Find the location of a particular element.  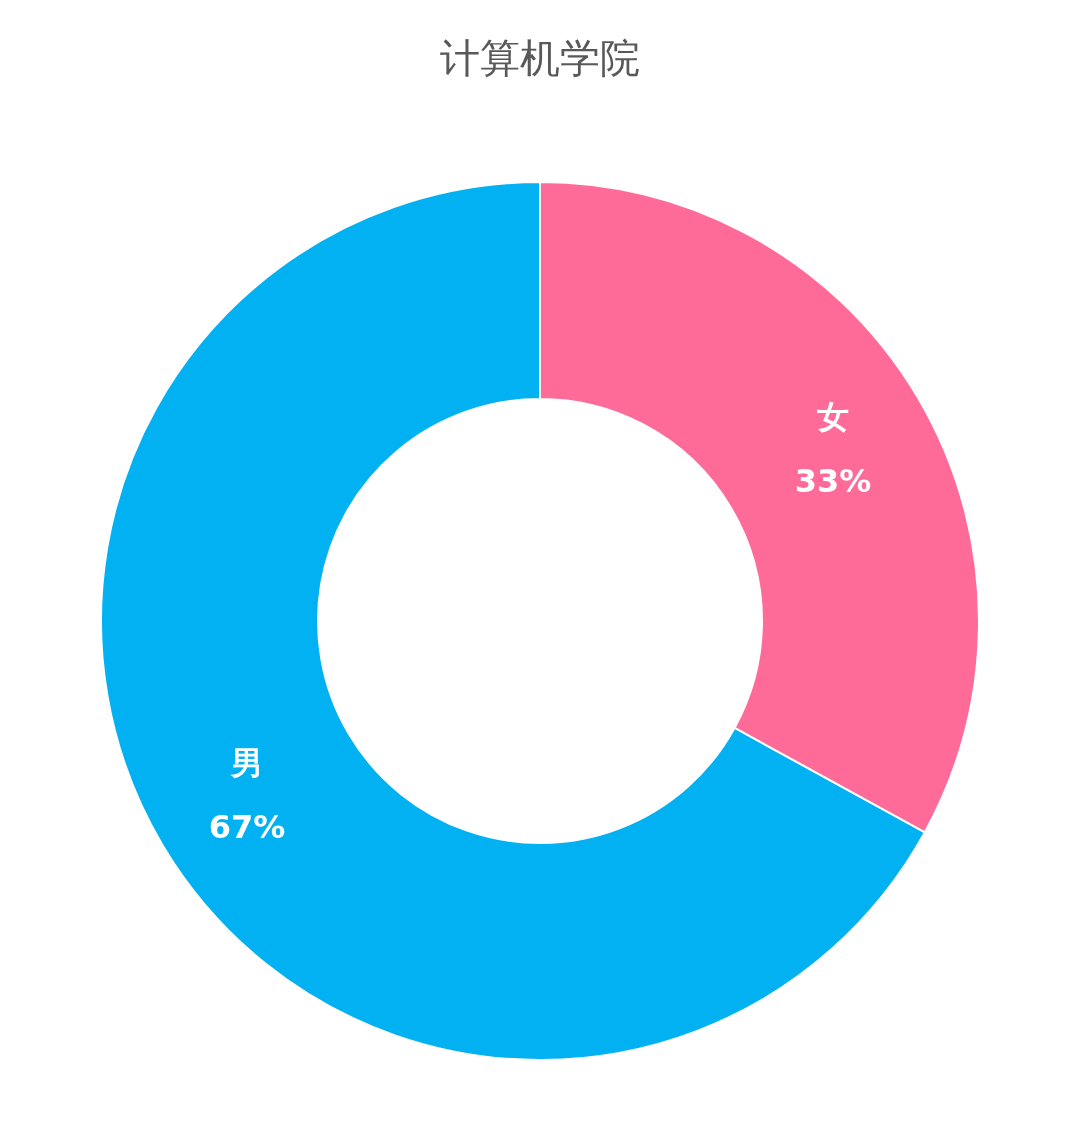

slice-label: 男 is located at coordinates (246, 763).